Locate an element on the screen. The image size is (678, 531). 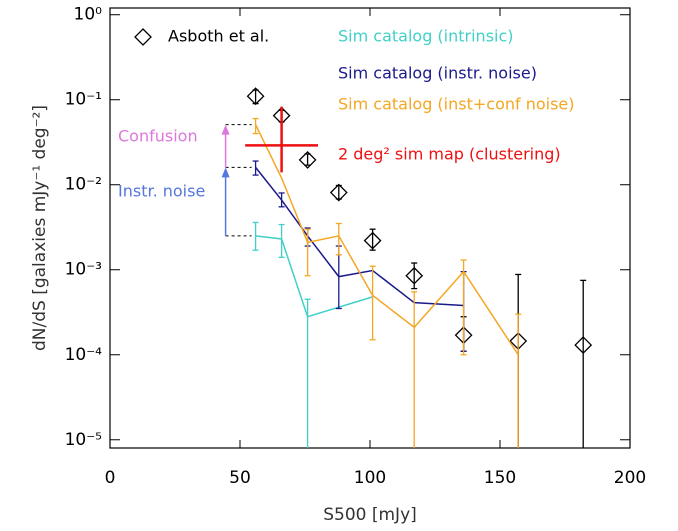
x-tick-label: 0 is located at coordinates (110, 478).